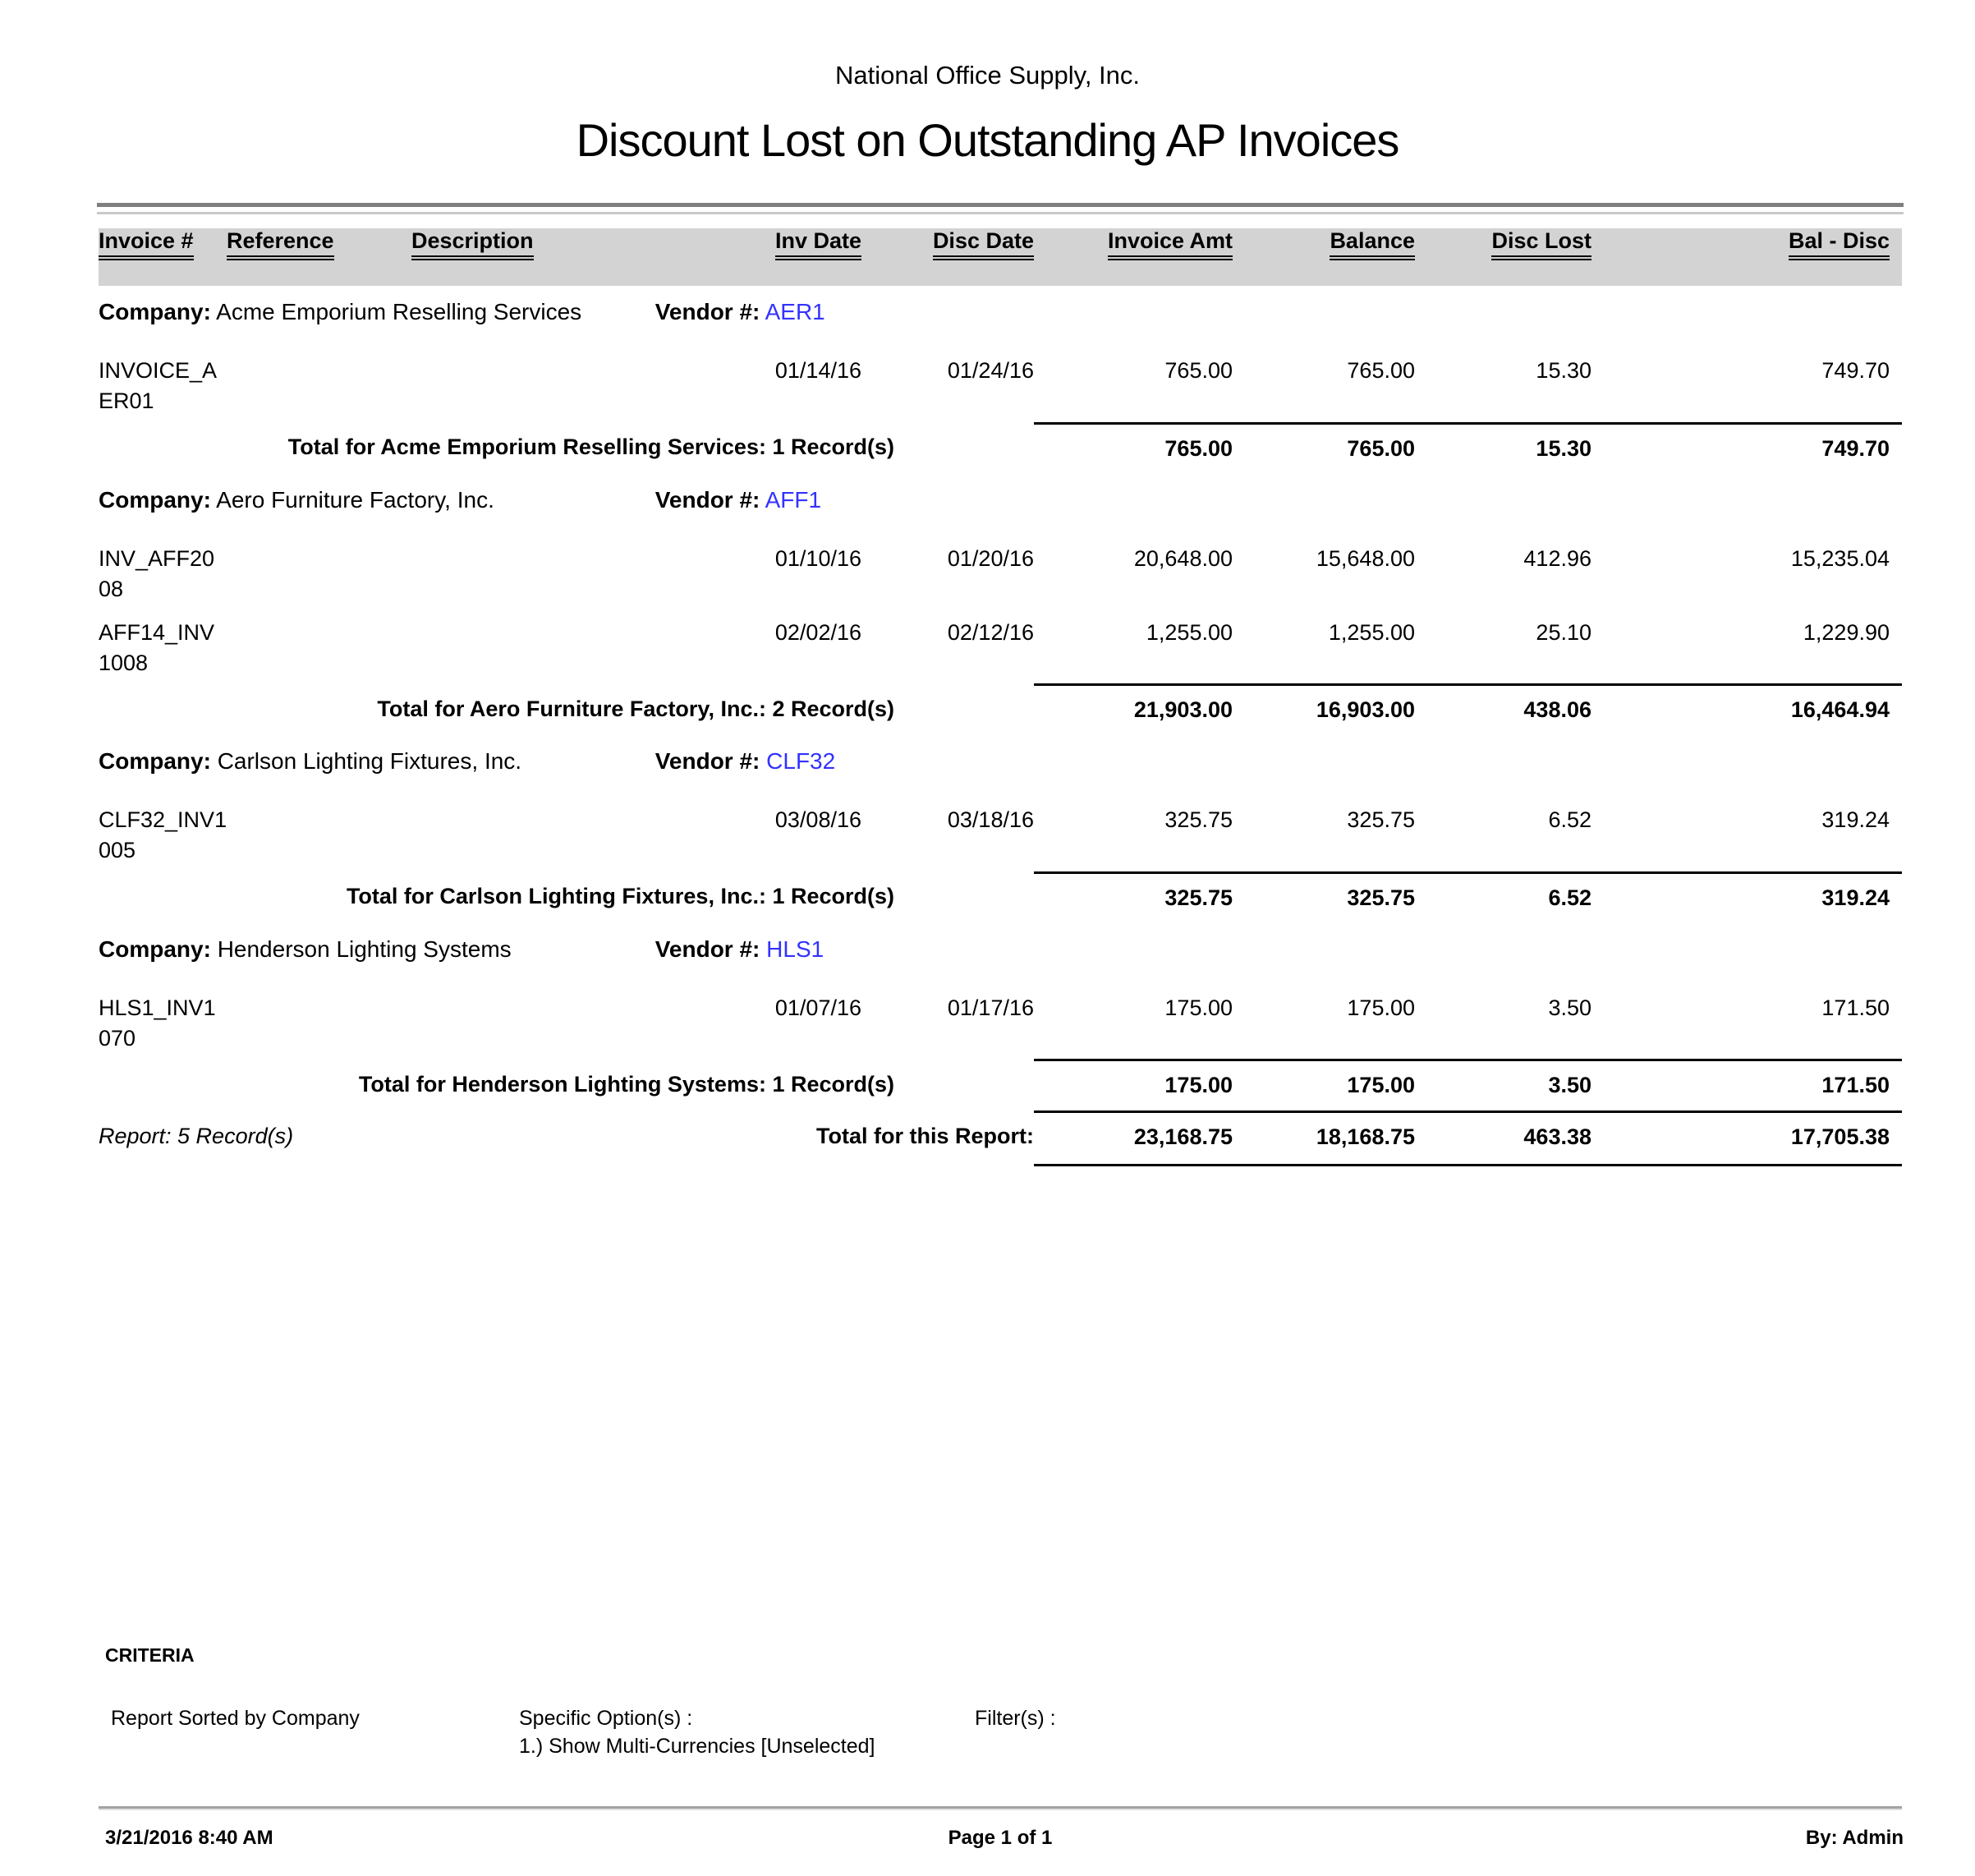  I want to click on invoice-number-cell: HLS1_INV1 070, so click(157, 1023).